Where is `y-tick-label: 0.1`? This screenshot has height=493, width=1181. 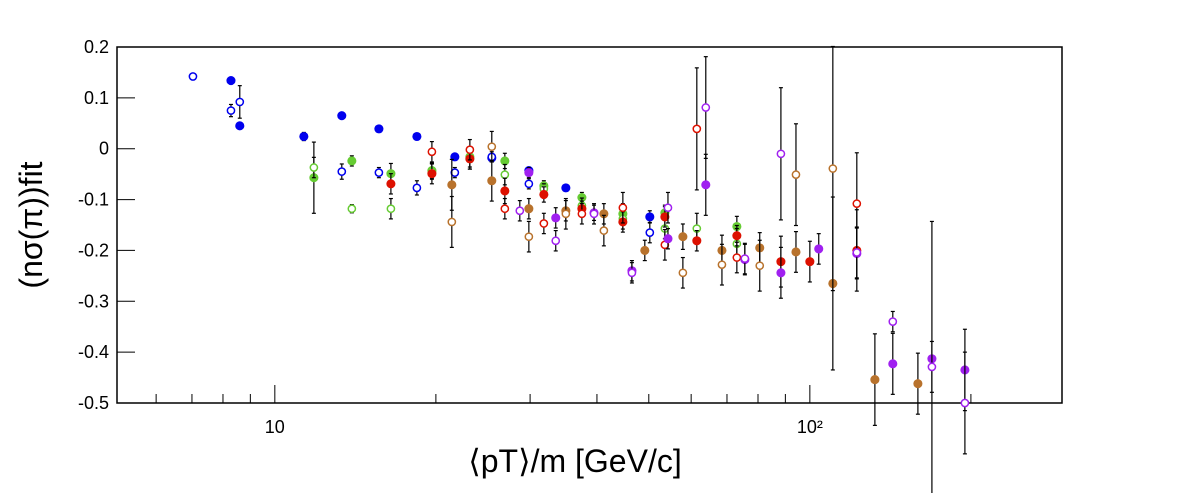 y-tick-label: 0.1 is located at coordinates (96, 98).